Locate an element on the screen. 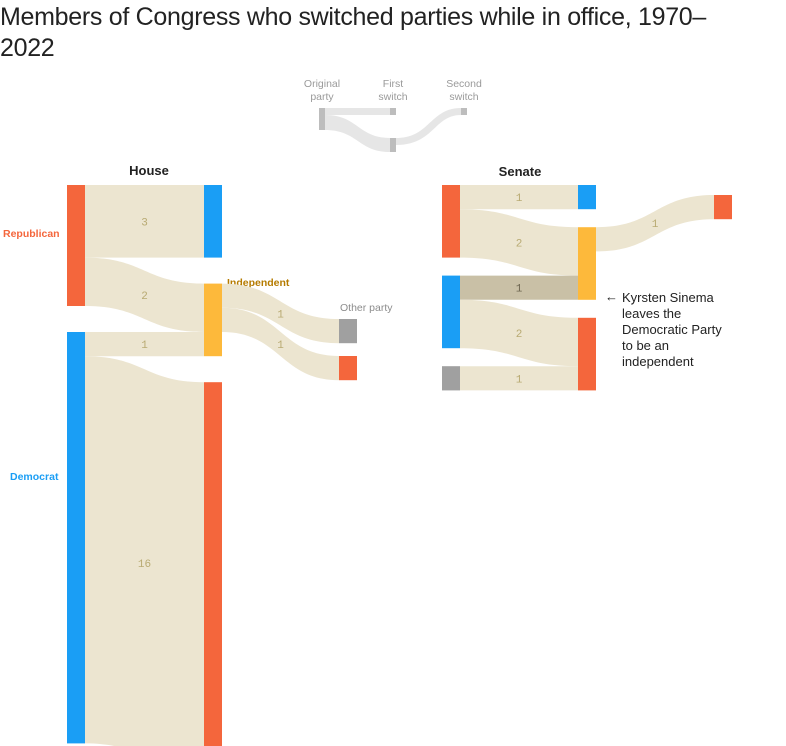 The height and width of the screenshot is (746, 786). senate-node-original-republican is located at coordinates (451, 221).